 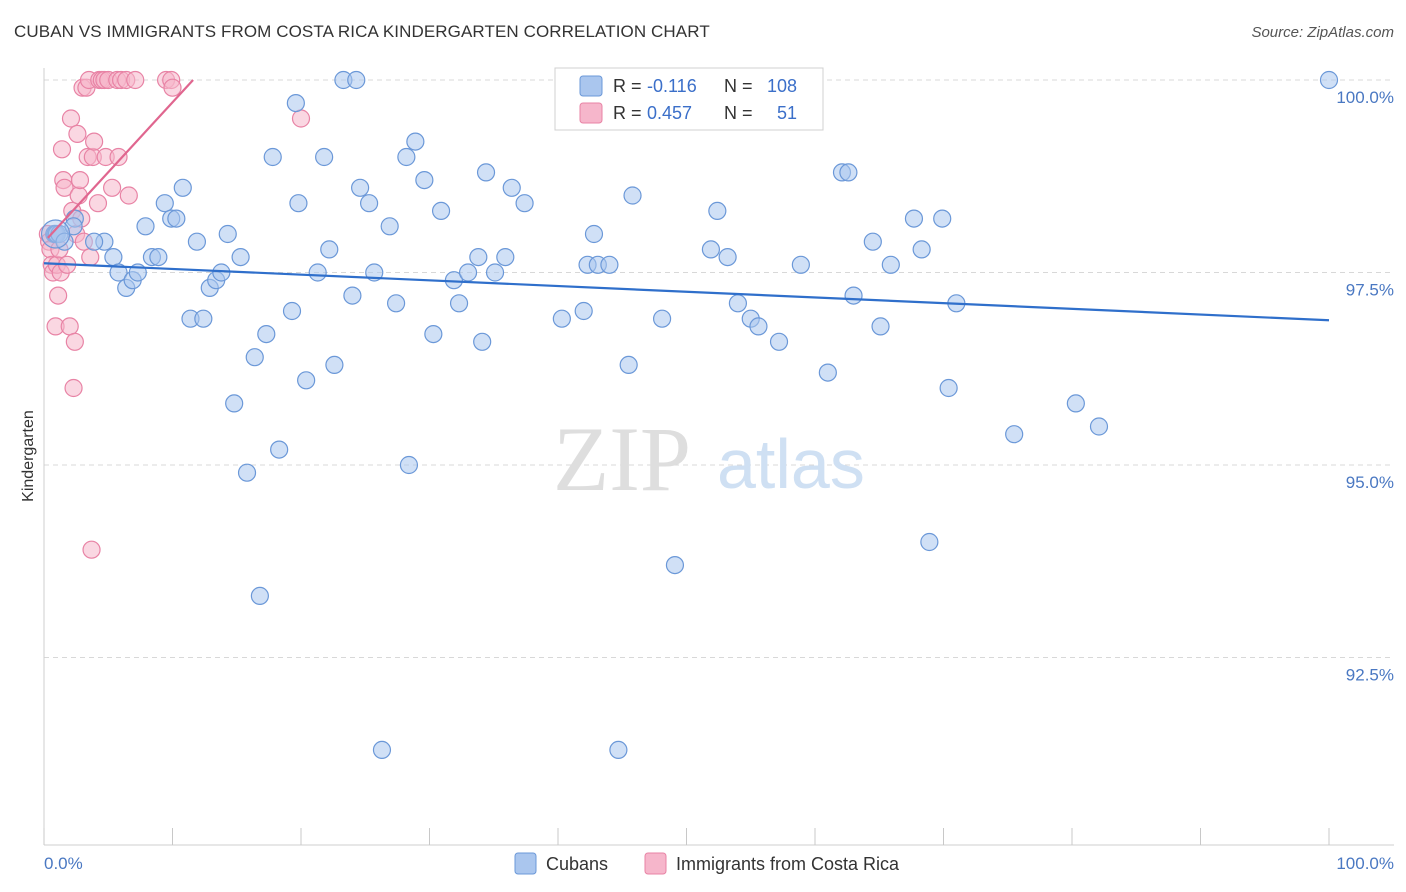 I want to click on bottom-legend-label-costa-rica: Immigrants from Costa Rica, so click(x=788, y=864).